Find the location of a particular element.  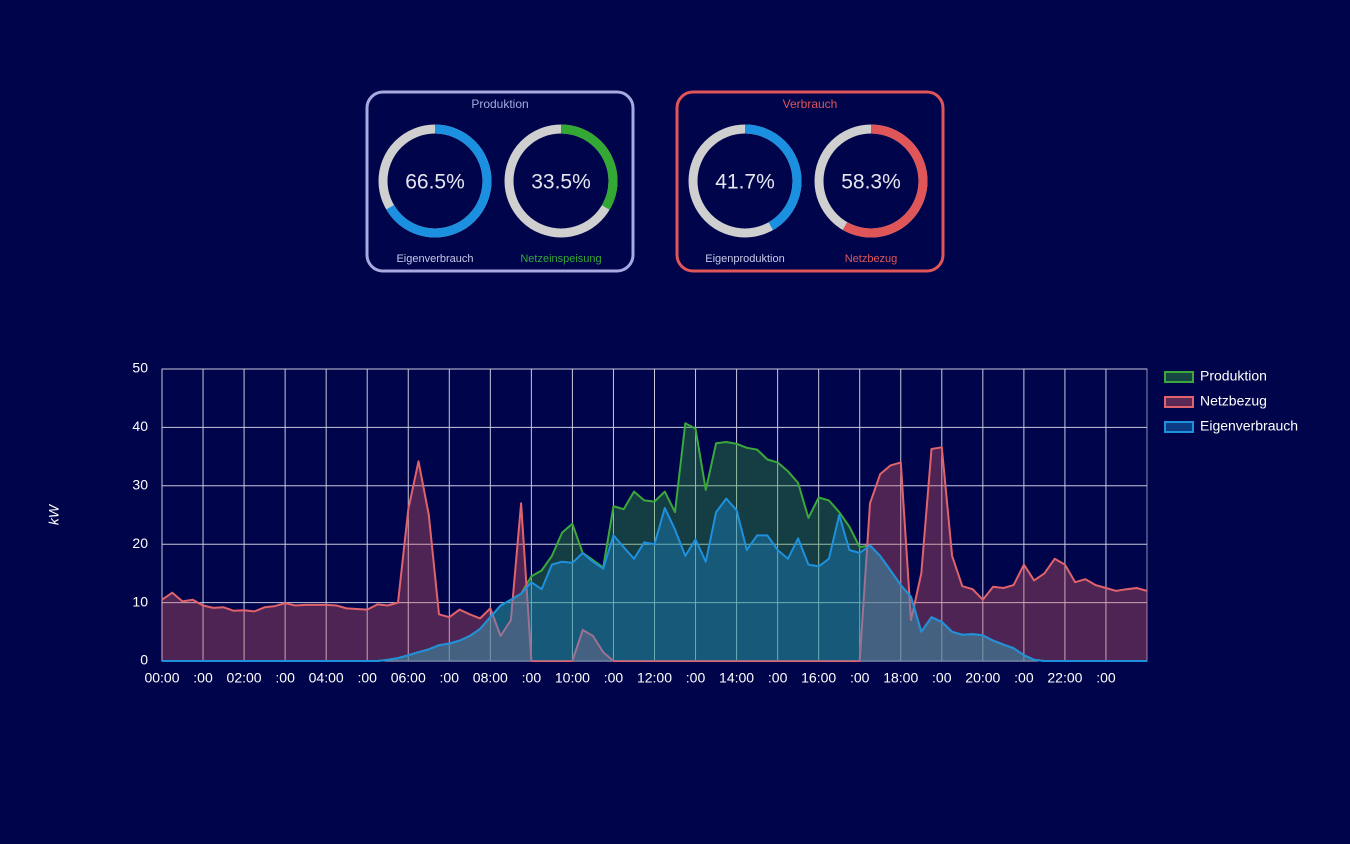

gauge-label: Eigenproduktion is located at coordinates (745, 259).